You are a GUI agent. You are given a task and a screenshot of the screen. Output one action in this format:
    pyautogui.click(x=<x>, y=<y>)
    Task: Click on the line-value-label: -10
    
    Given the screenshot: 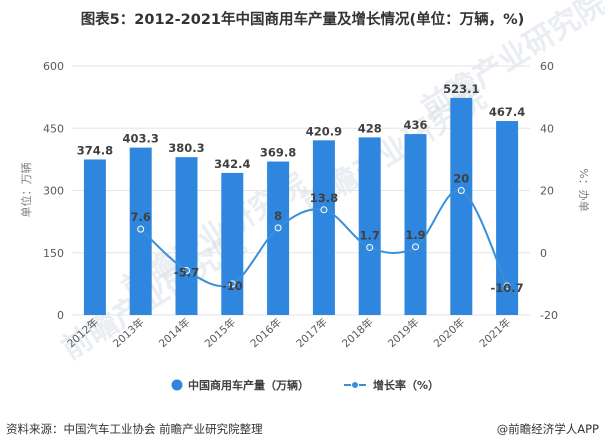 What is the action you would take?
    pyautogui.click(x=232, y=286)
    